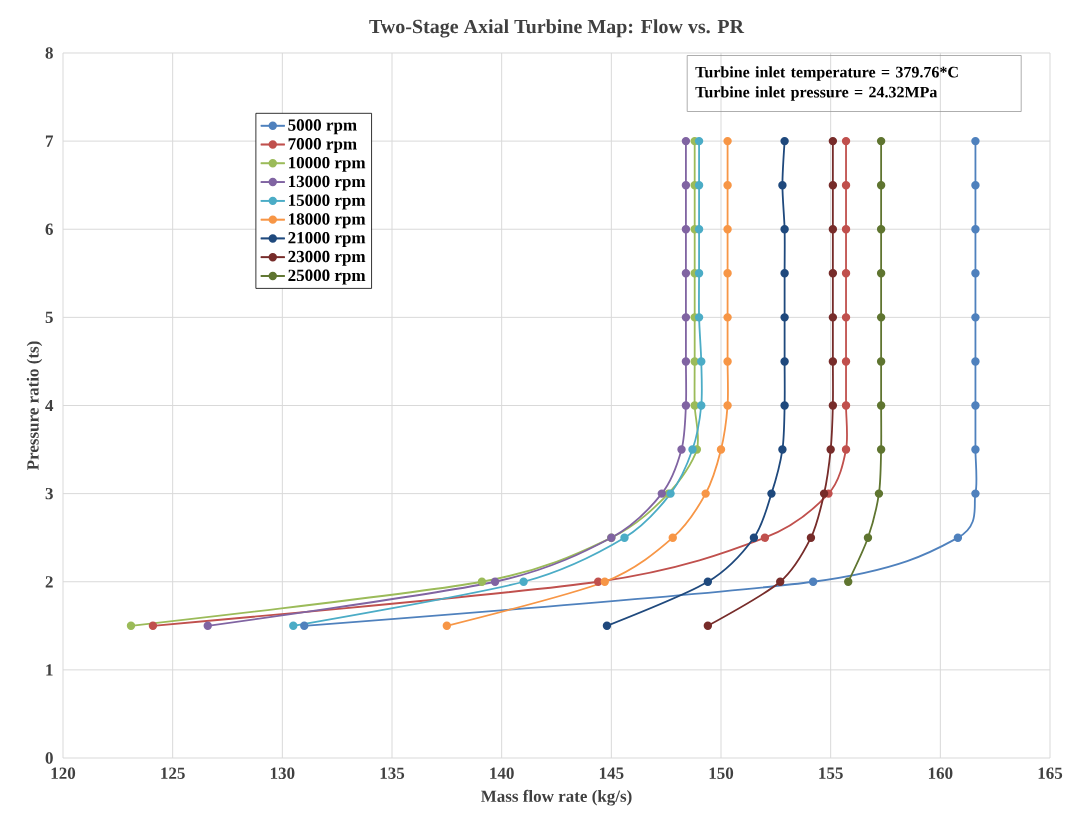 The image size is (1074, 832). Describe the element at coordinates (173, 773) in the screenshot. I see `x-tick-label: 125` at that location.